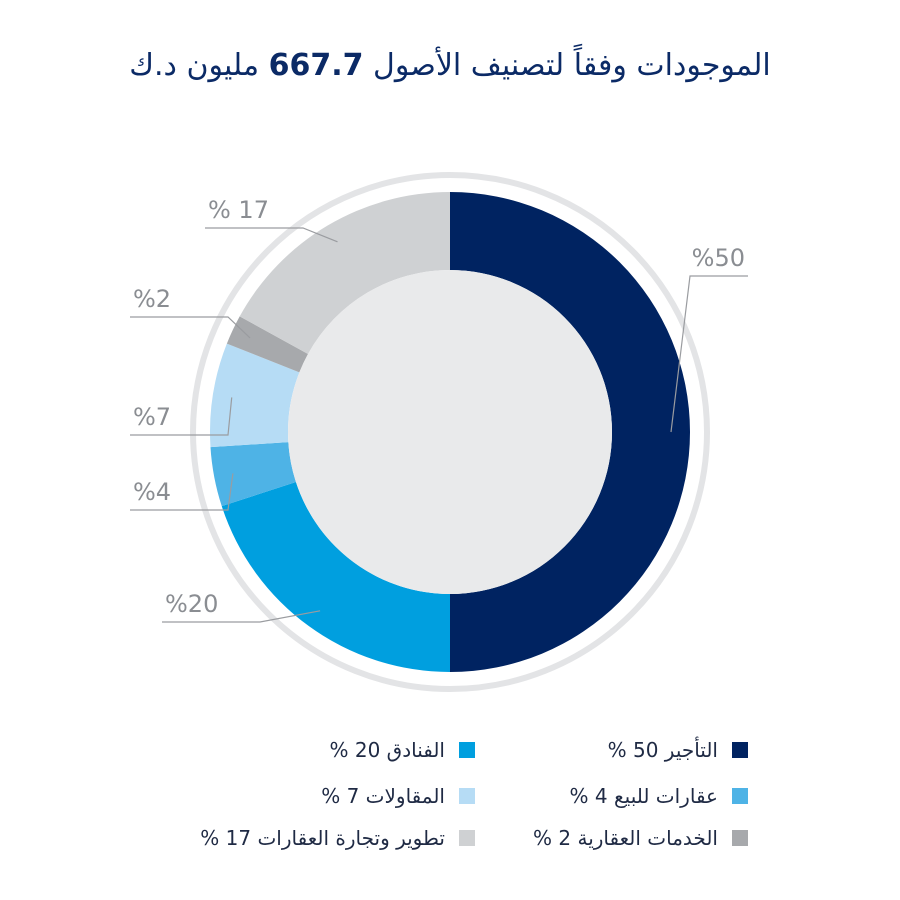 This screenshot has height=900, width=900. What do you see at coordinates (152, 299) in the screenshot?
I see `slice-label-services: %2` at bounding box center [152, 299].